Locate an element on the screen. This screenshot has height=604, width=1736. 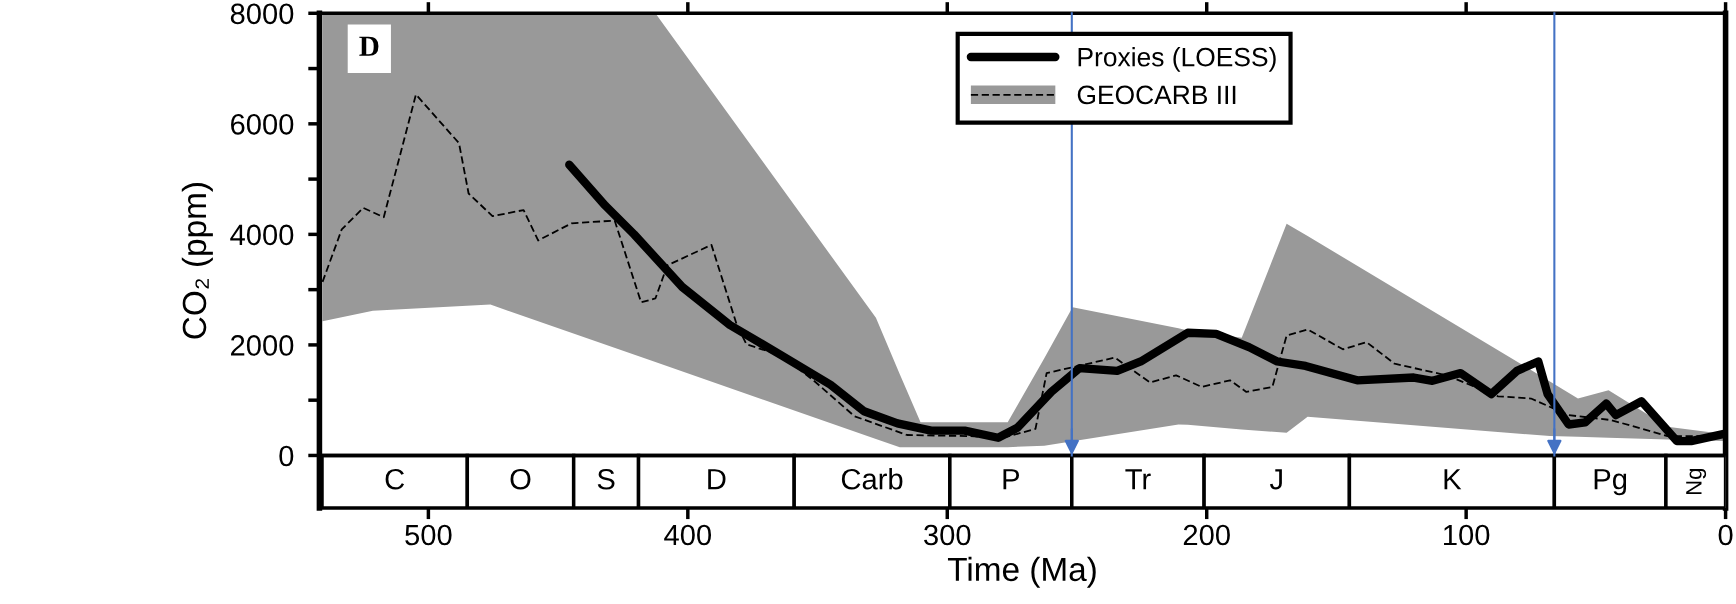
legend-label: Proxies (LOESS) is located at coordinates (1177, 59).